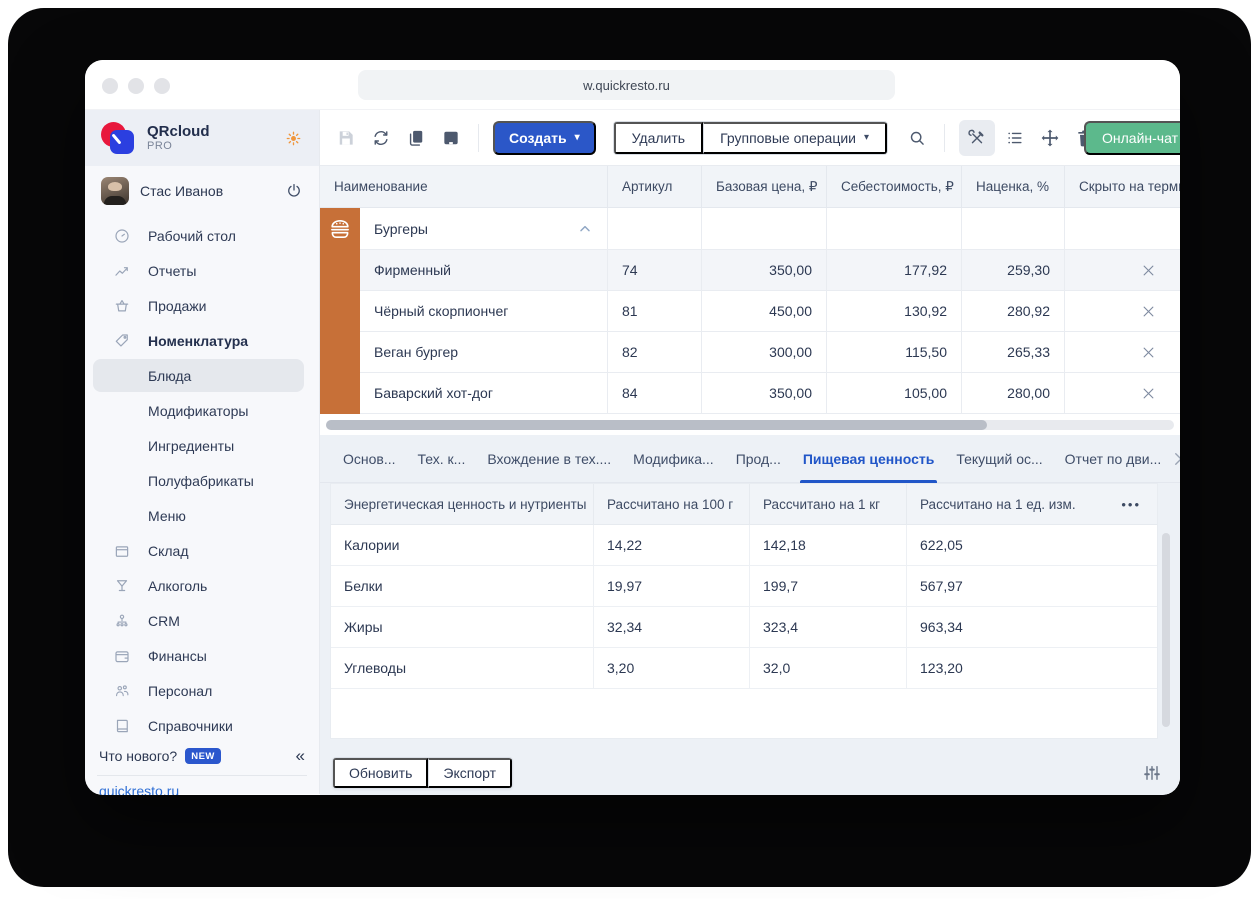 This screenshot has height=899, width=1259. Describe the element at coordinates (122, 691) in the screenshot. I see `people-icon` at that location.